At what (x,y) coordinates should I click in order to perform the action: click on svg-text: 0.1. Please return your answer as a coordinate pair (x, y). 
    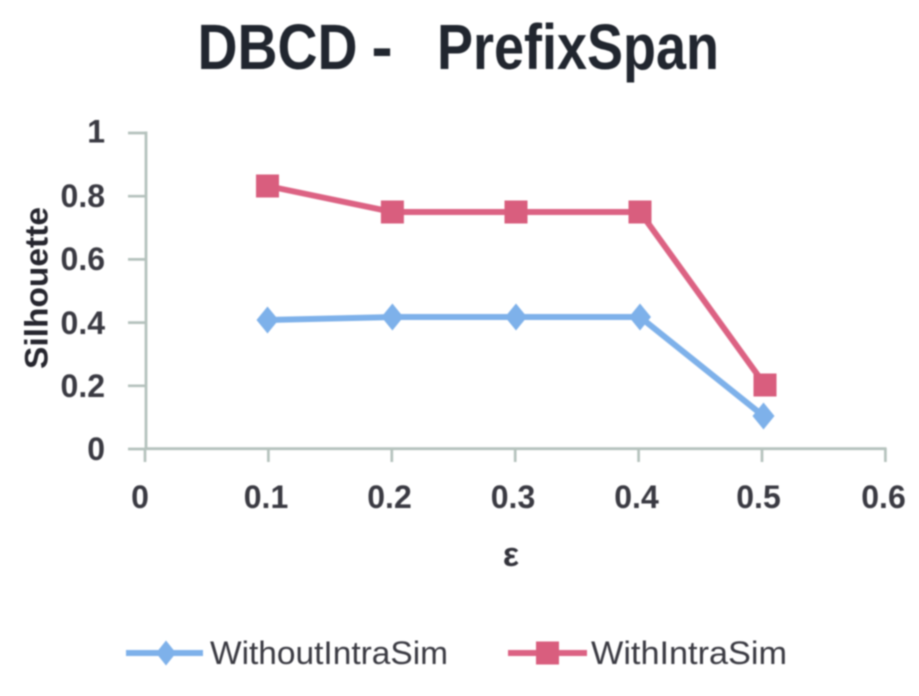
    Looking at the image, I should click on (266, 497).